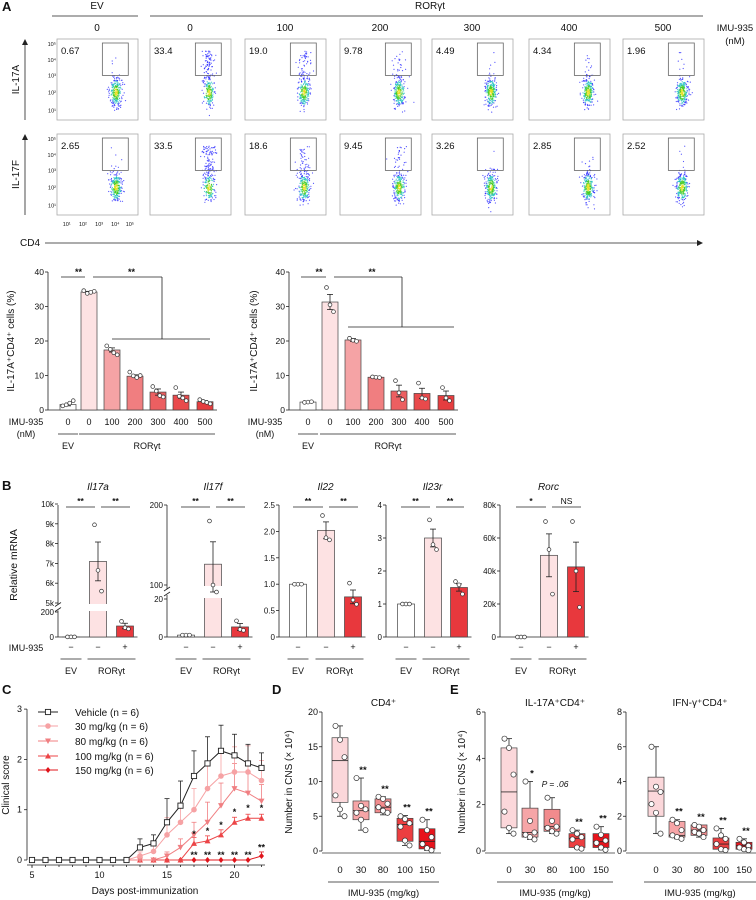 This screenshot has height=900, width=756. Describe the element at coordinates (186, 671) in the screenshot. I see `group-label: EV` at that location.